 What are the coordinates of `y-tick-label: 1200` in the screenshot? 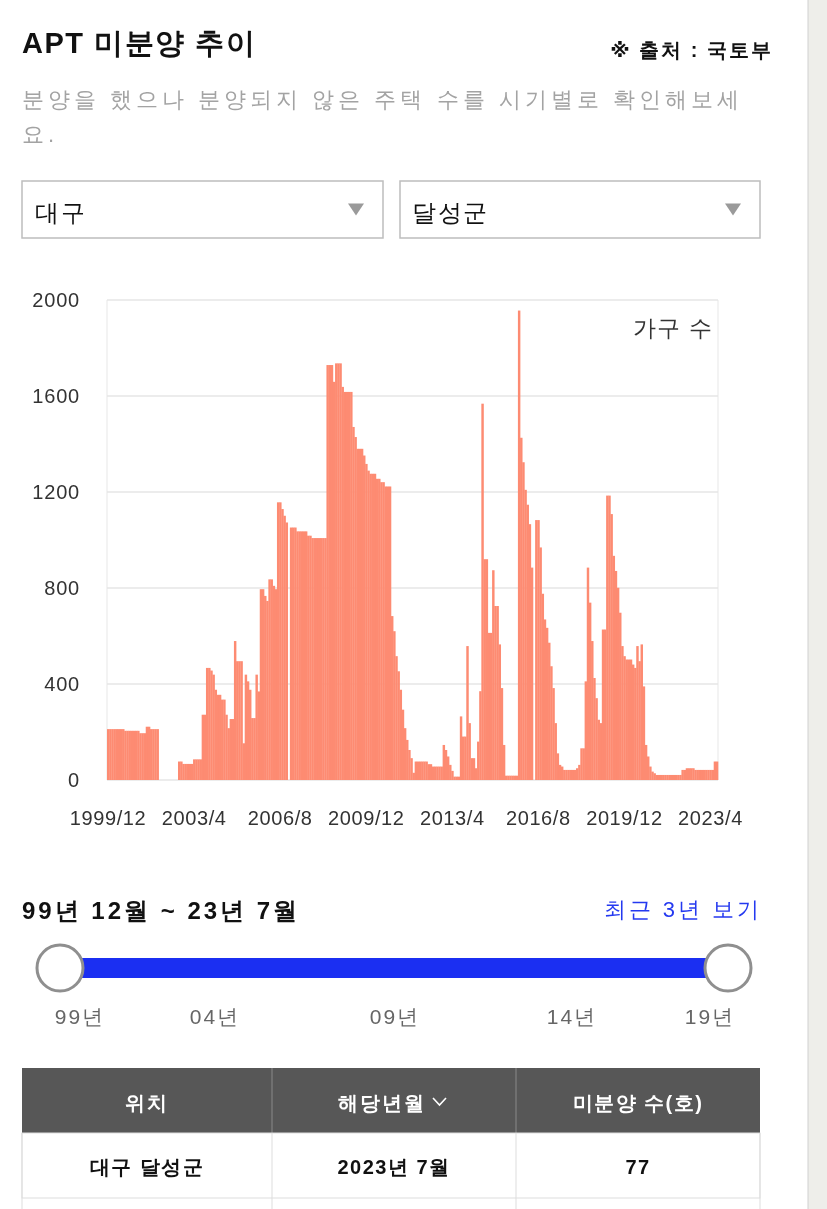 It's located at (56, 492).